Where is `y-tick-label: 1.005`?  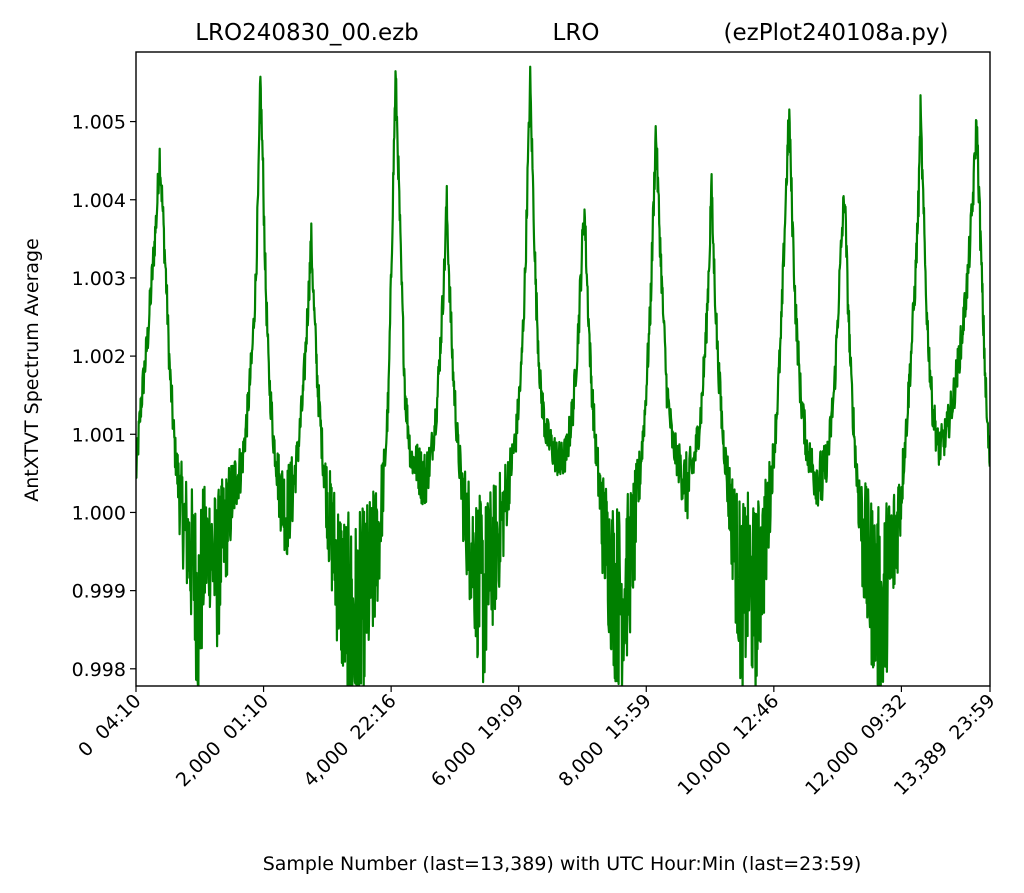
y-tick-label: 1.005 is located at coordinates (99, 123).